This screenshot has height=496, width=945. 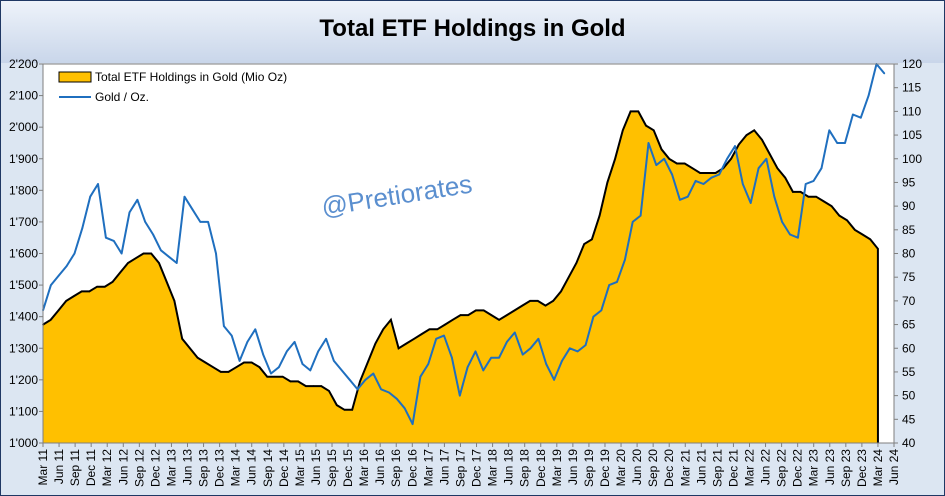 I want to click on legend-label-holdings: Total ETF Holdings in Gold (Mio Oz), so click(x=191, y=77).